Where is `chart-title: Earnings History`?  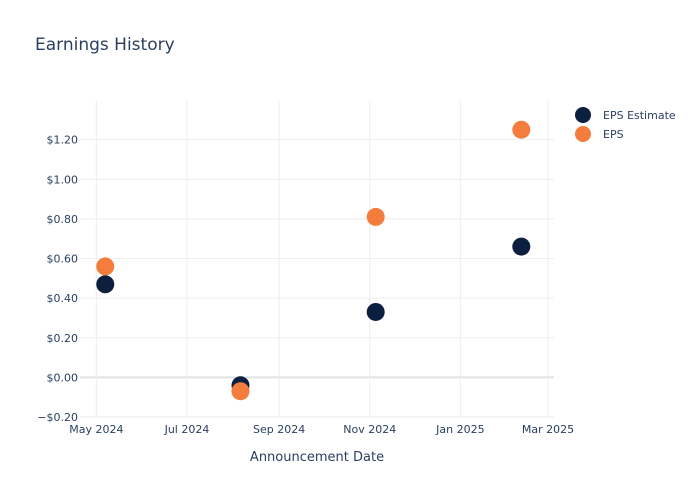 chart-title: Earnings History is located at coordinates (105, 45).